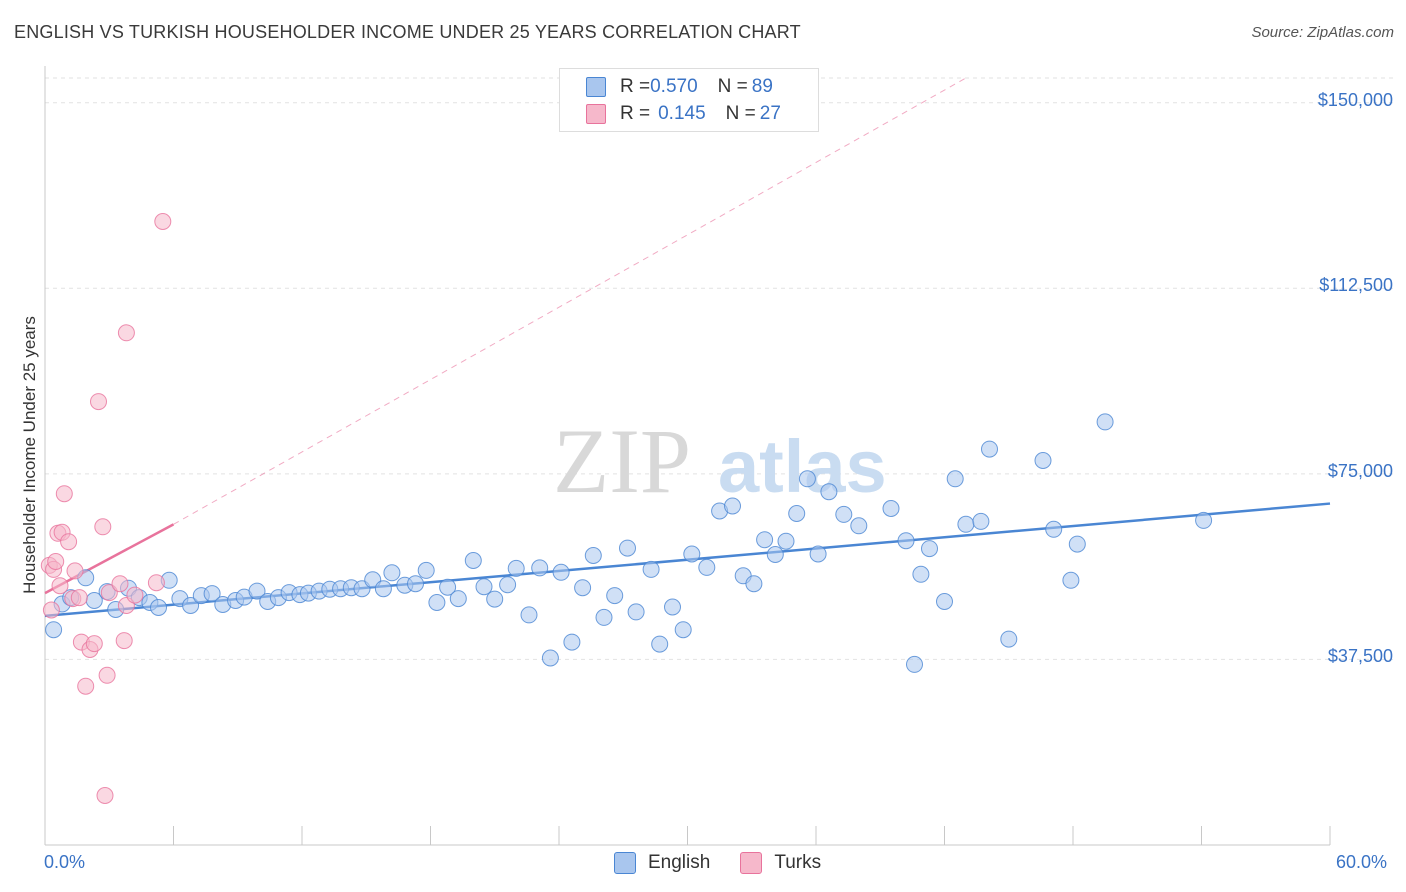 The image size is (1406, 892). I want to click on legend-n-value-turks: 27, so click(770, 113).